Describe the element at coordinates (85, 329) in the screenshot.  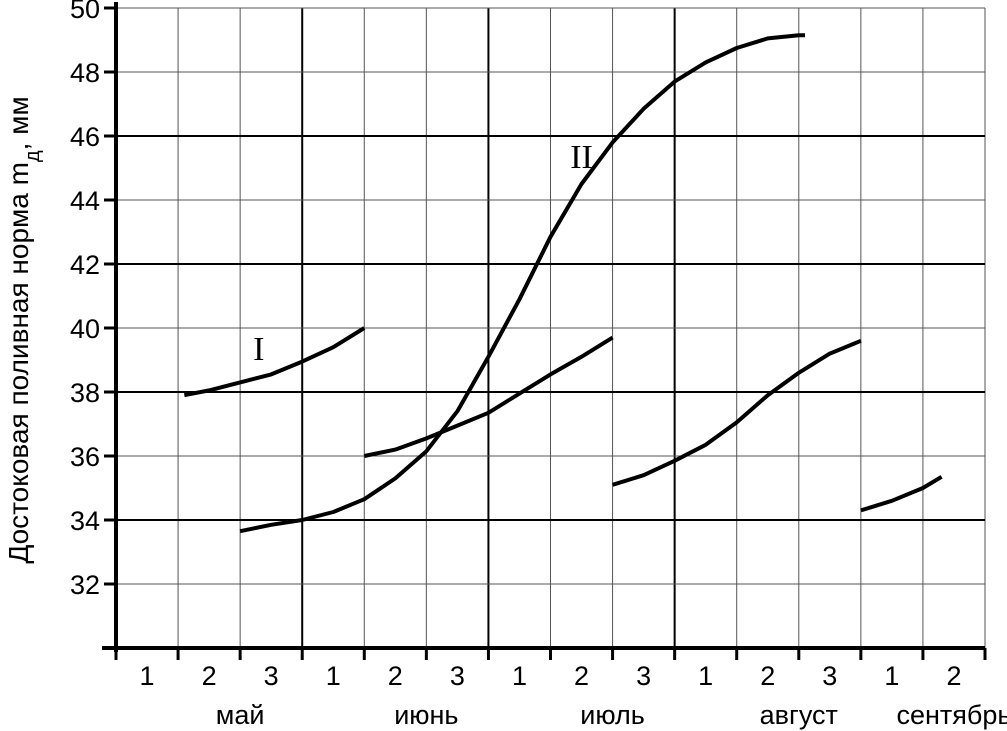
I see `y-tick-label: 40` at that location.